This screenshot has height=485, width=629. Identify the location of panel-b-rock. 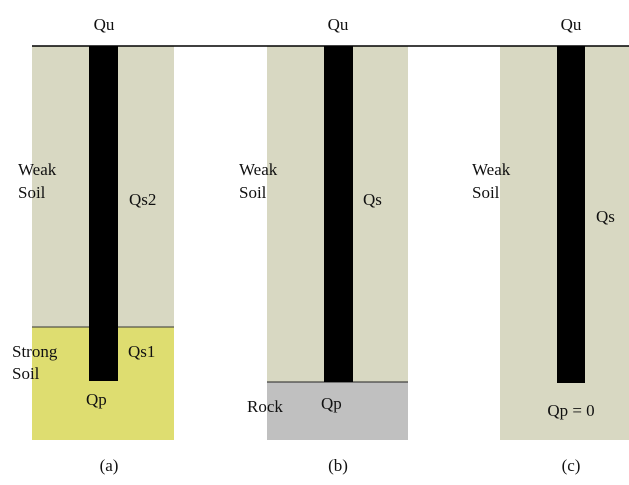
(337, 411).